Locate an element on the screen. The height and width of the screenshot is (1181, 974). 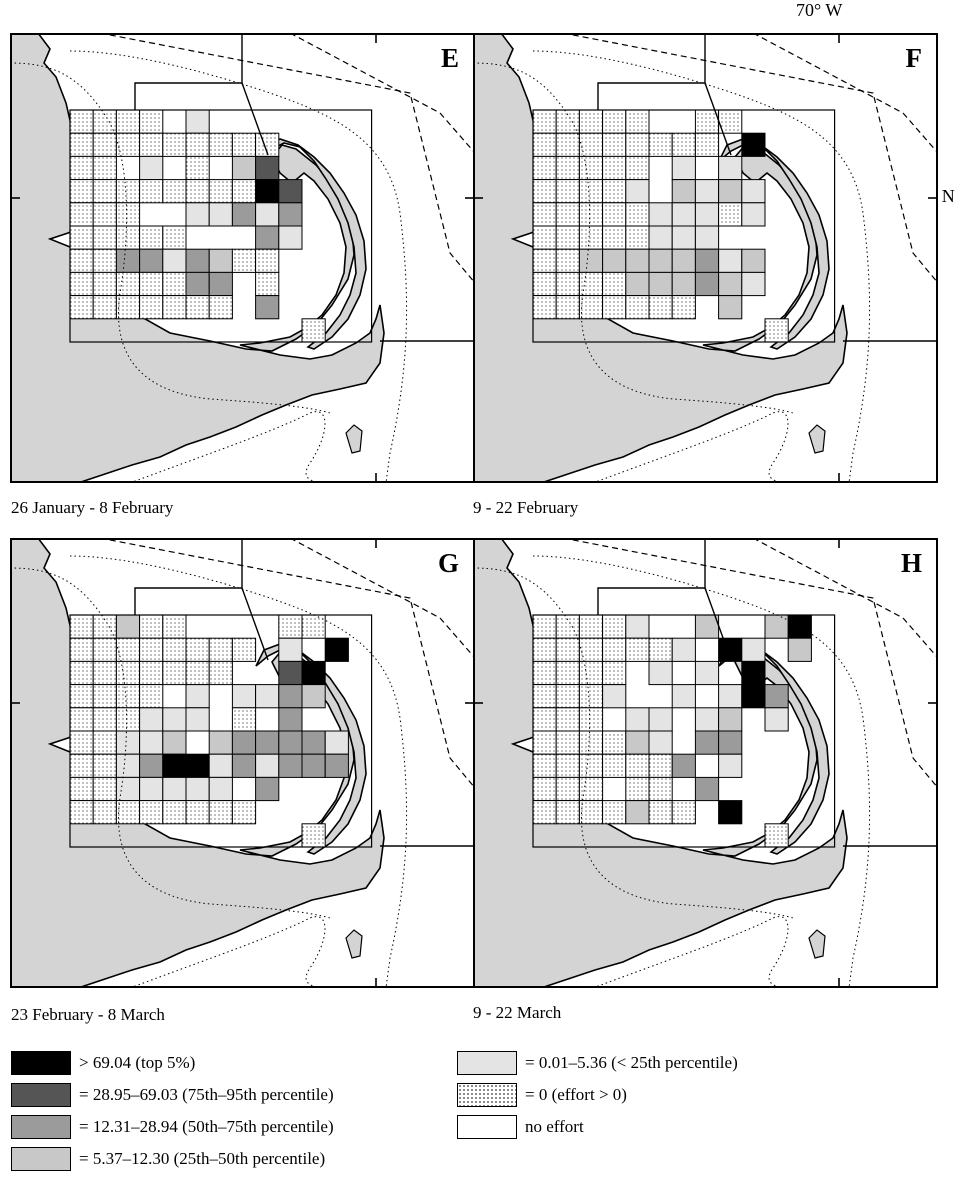
longitude-label: 70° W is located at coordinates (819, 10).